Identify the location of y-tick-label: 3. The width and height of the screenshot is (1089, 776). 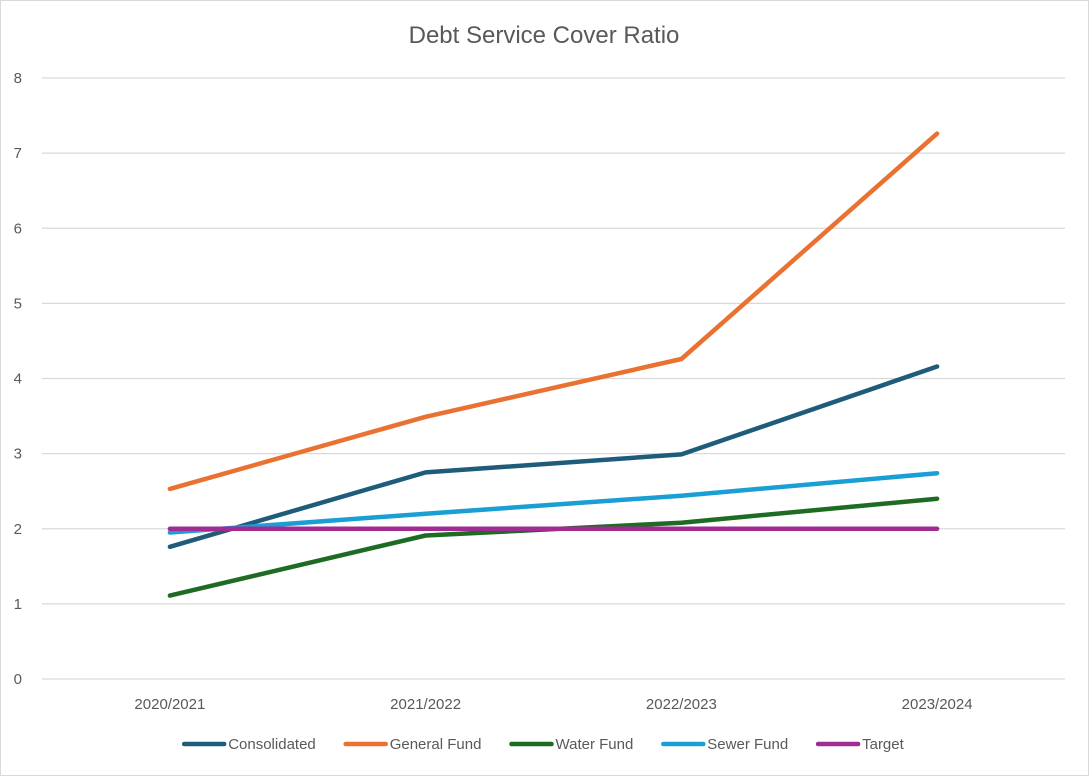
(18, 454).